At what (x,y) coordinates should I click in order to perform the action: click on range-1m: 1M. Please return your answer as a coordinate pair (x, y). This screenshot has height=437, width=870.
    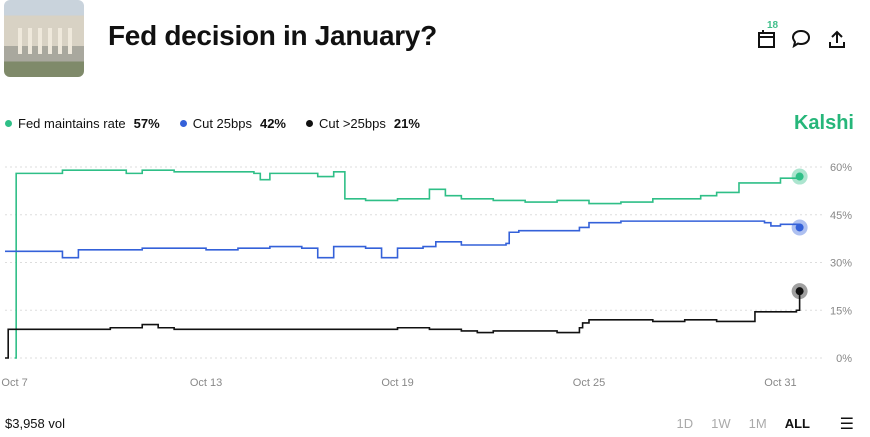
    Looking at the image, I should click on (757, 423).